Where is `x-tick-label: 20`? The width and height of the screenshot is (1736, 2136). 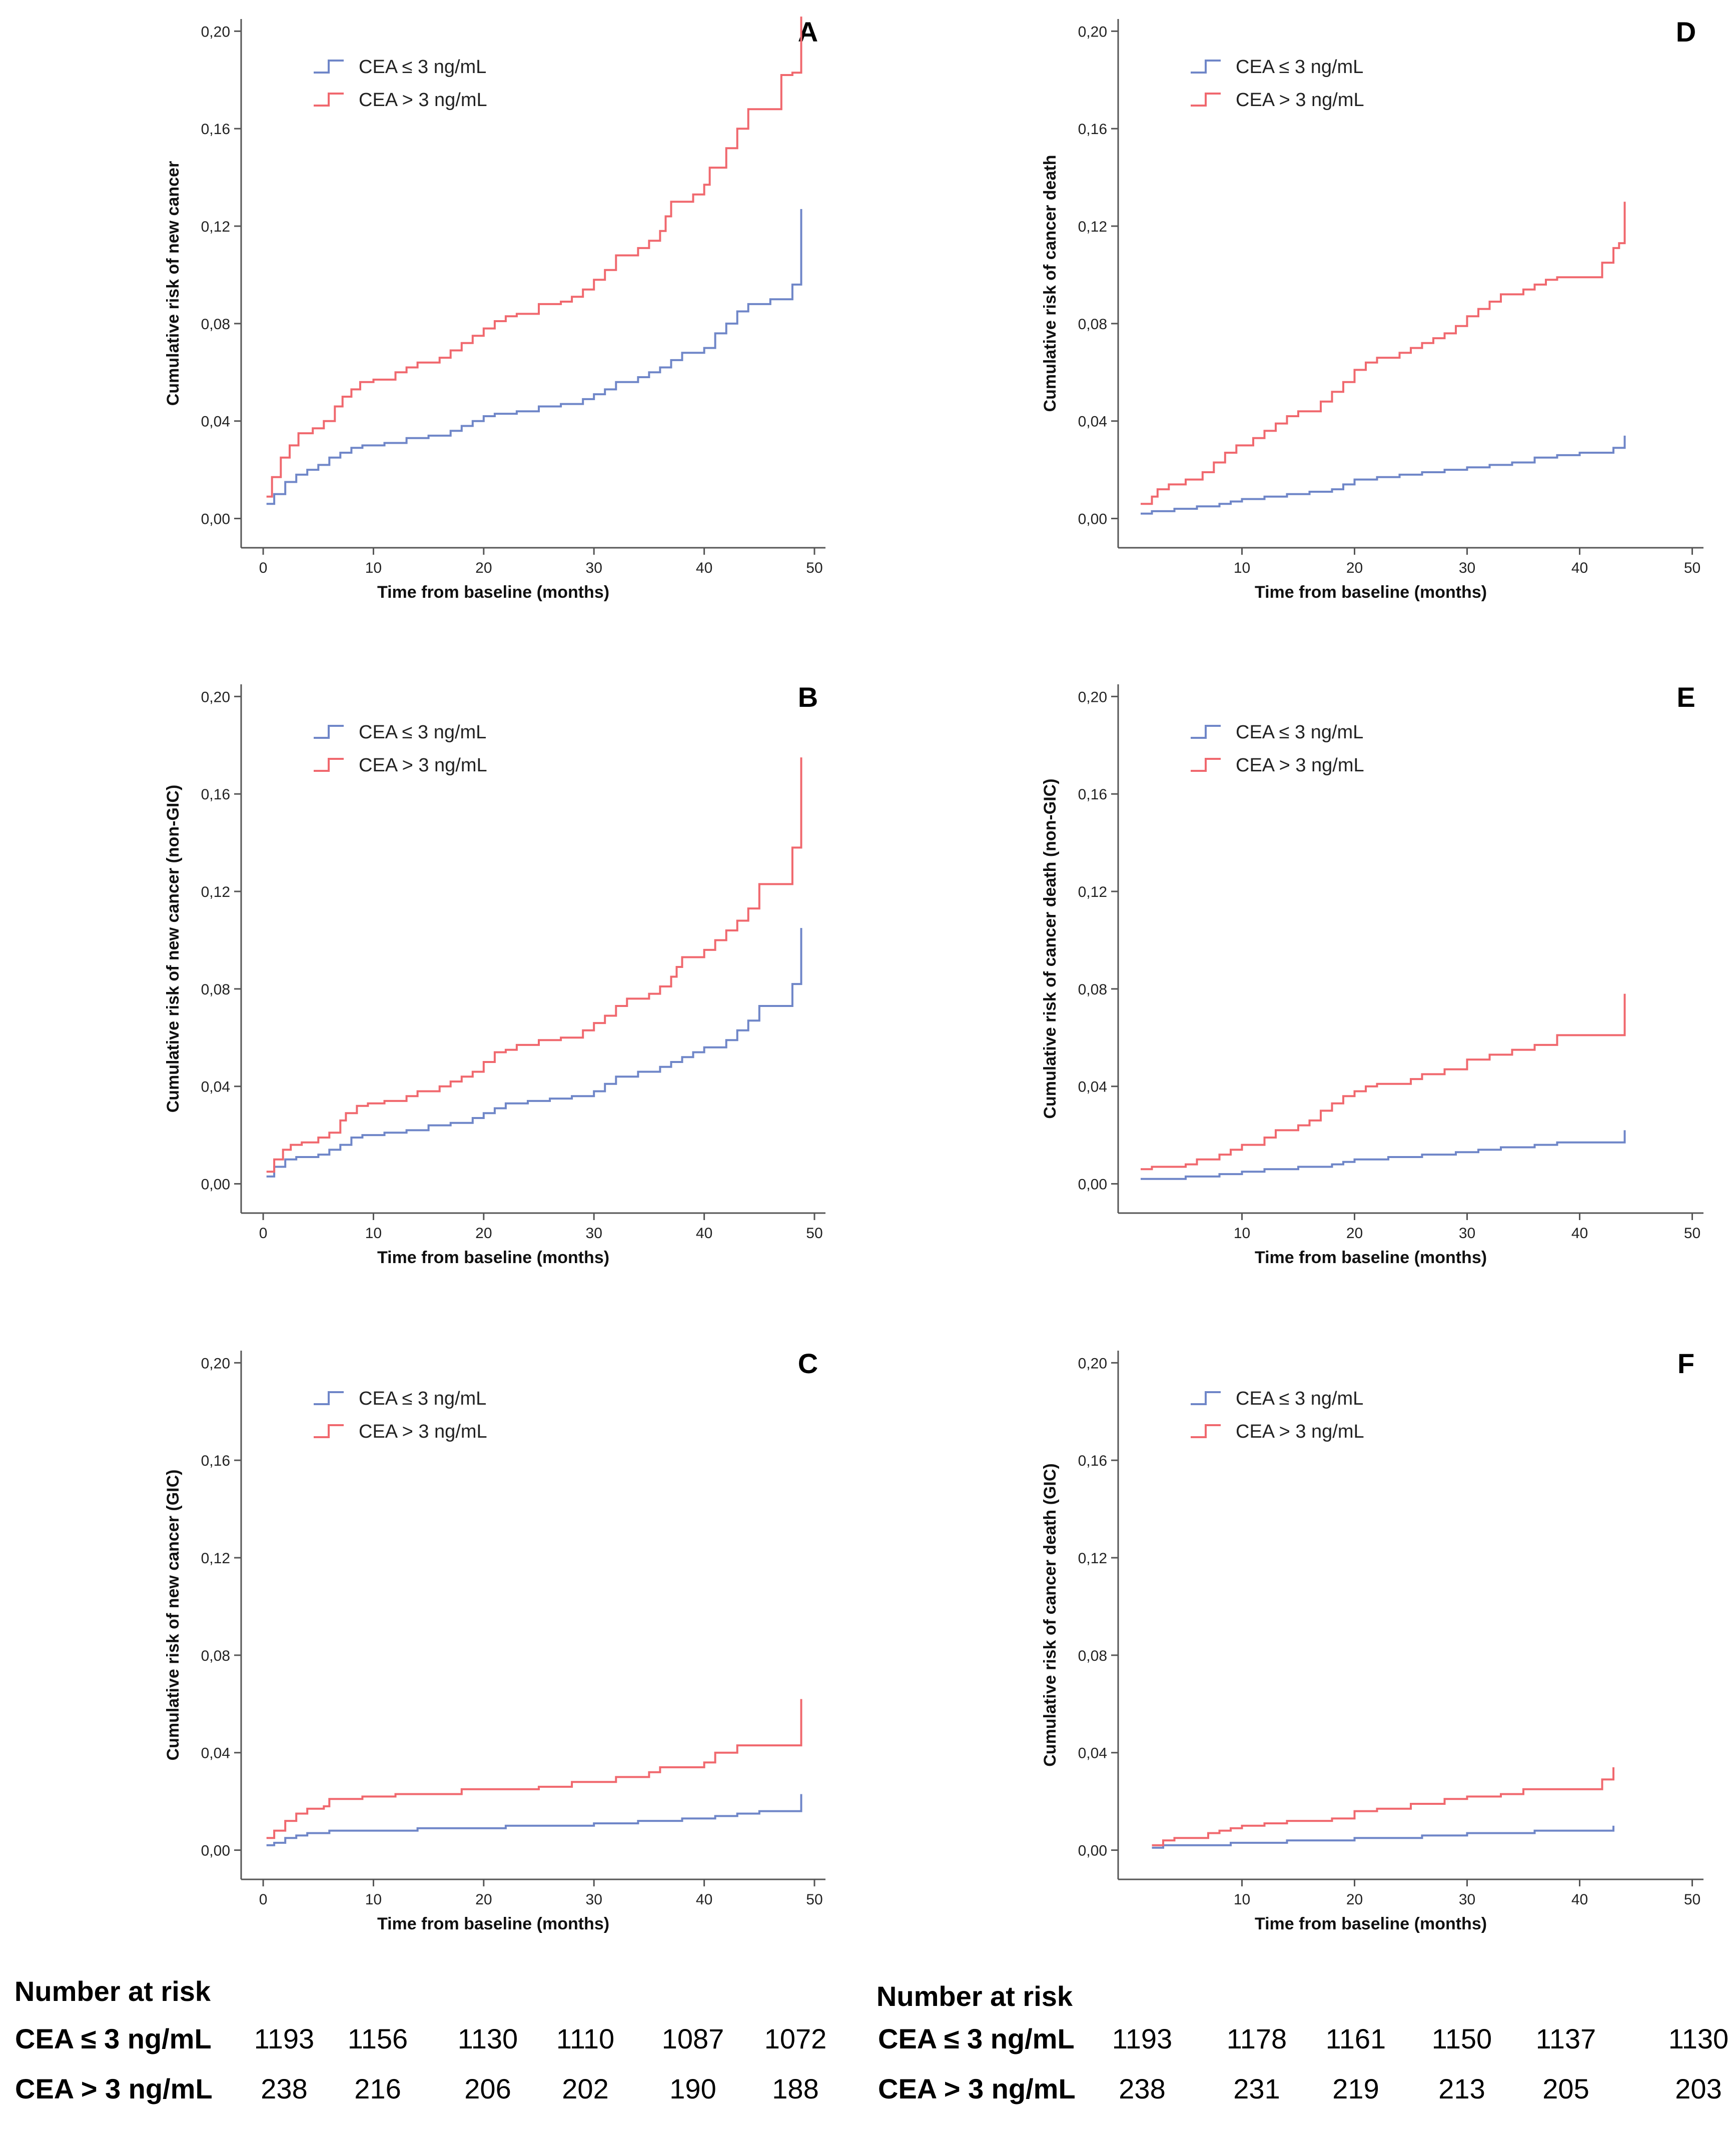
x-tick-label: 20 is located at coordinates (483, 1233).